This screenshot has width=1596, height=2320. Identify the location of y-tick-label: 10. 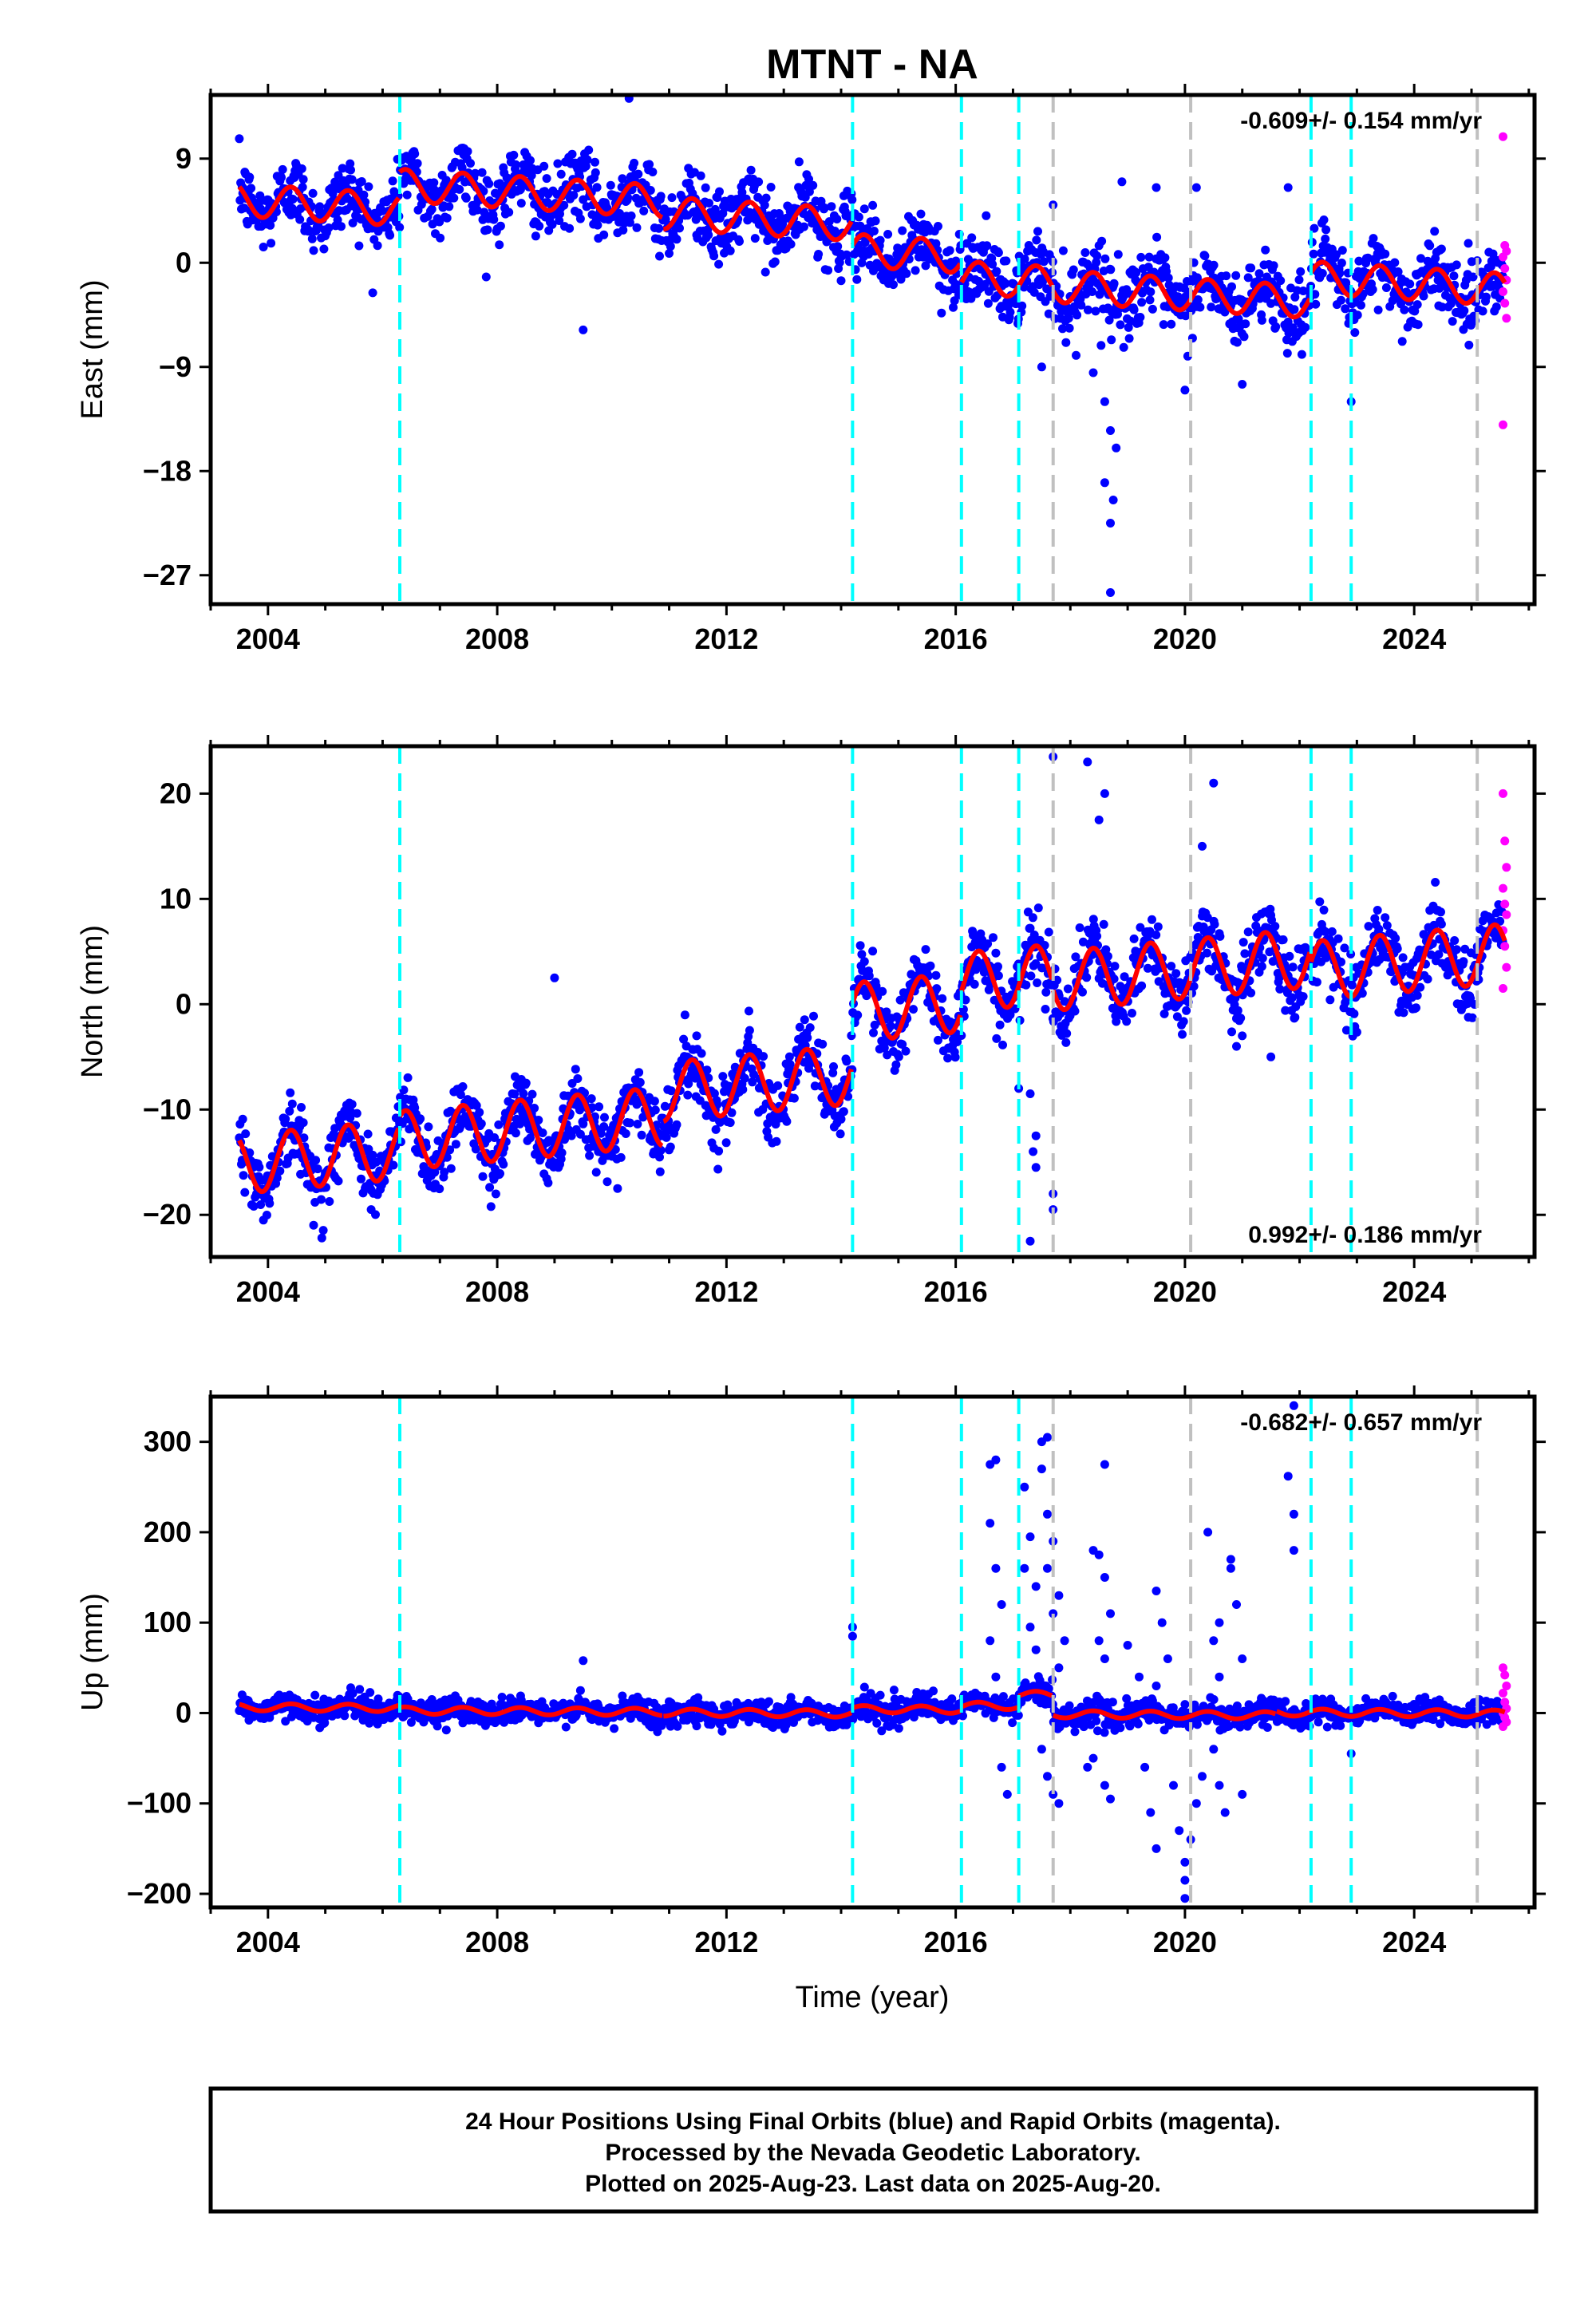
(176, 898).